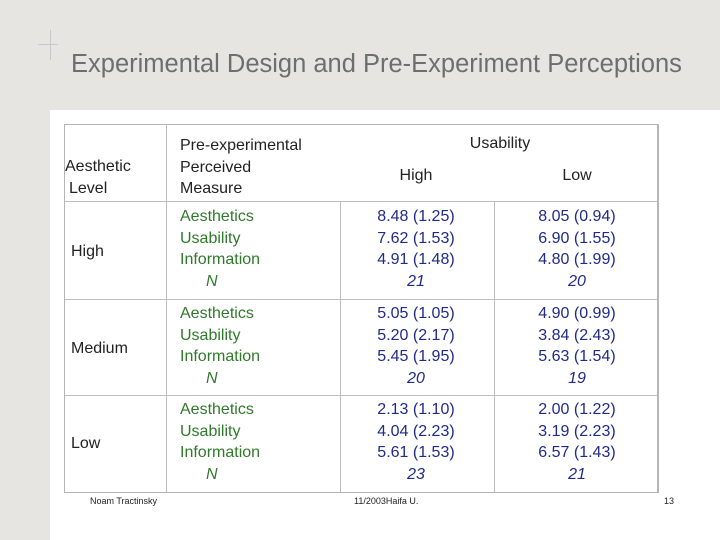  I want to click on footer-author: Noam Tractinsky, so click(124, 501).